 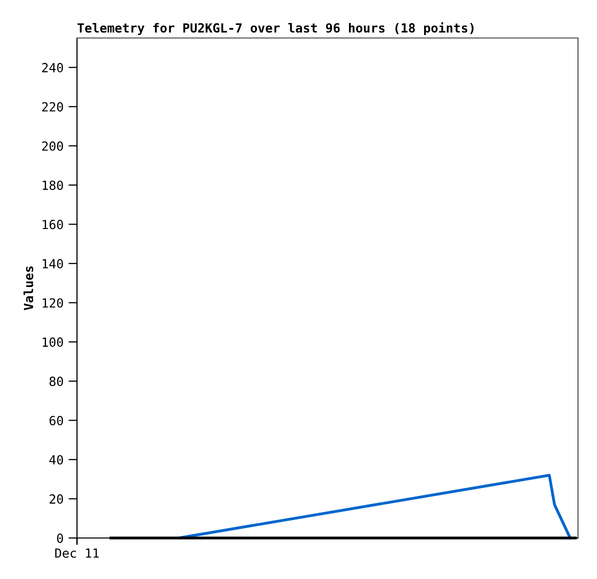 What do you see at coordinates (52, 67) in the screenshot?
I see `y-tick-label: 240` at bounding box center [52, 67].